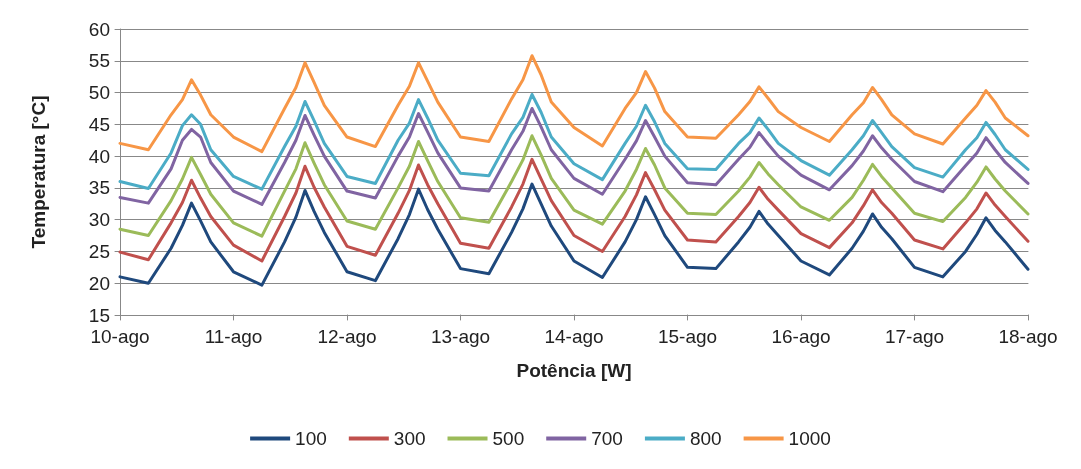 Image resolution: width=1081 pixels, height=469 pixels. Describe the element at coordinates (99, 29) in the screenshot. I see `y-tick-label: 60` at that location.